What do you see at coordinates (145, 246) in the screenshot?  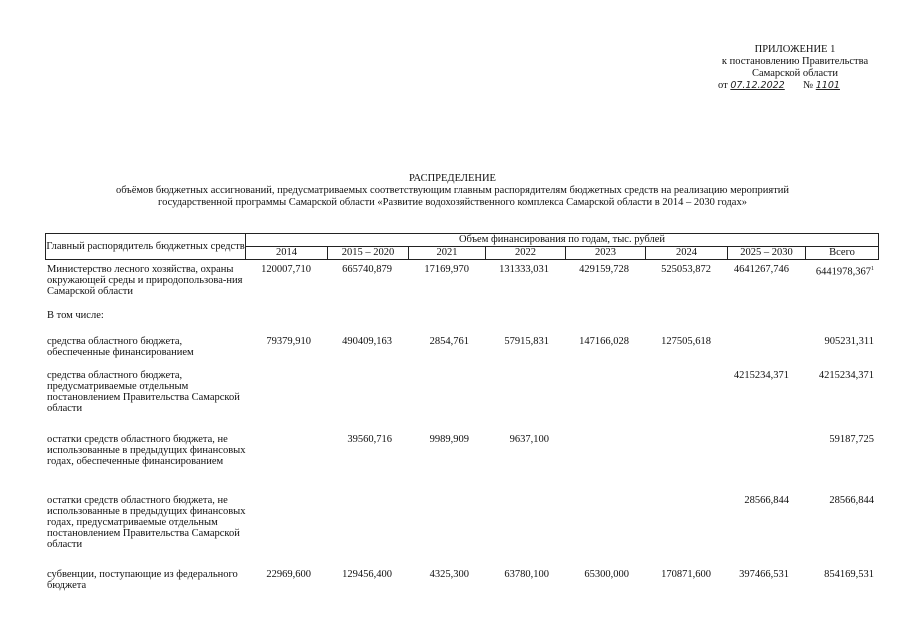 I see `header-distributor: Главный распорядитель бюджетных средств` at bounding box center [145, 246].